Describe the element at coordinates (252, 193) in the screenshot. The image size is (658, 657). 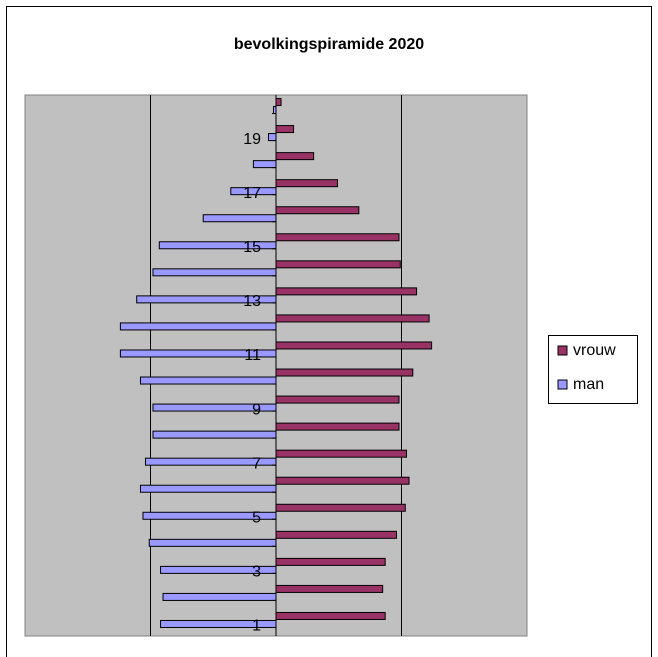
I see `y-tick-label: 17` at that location.